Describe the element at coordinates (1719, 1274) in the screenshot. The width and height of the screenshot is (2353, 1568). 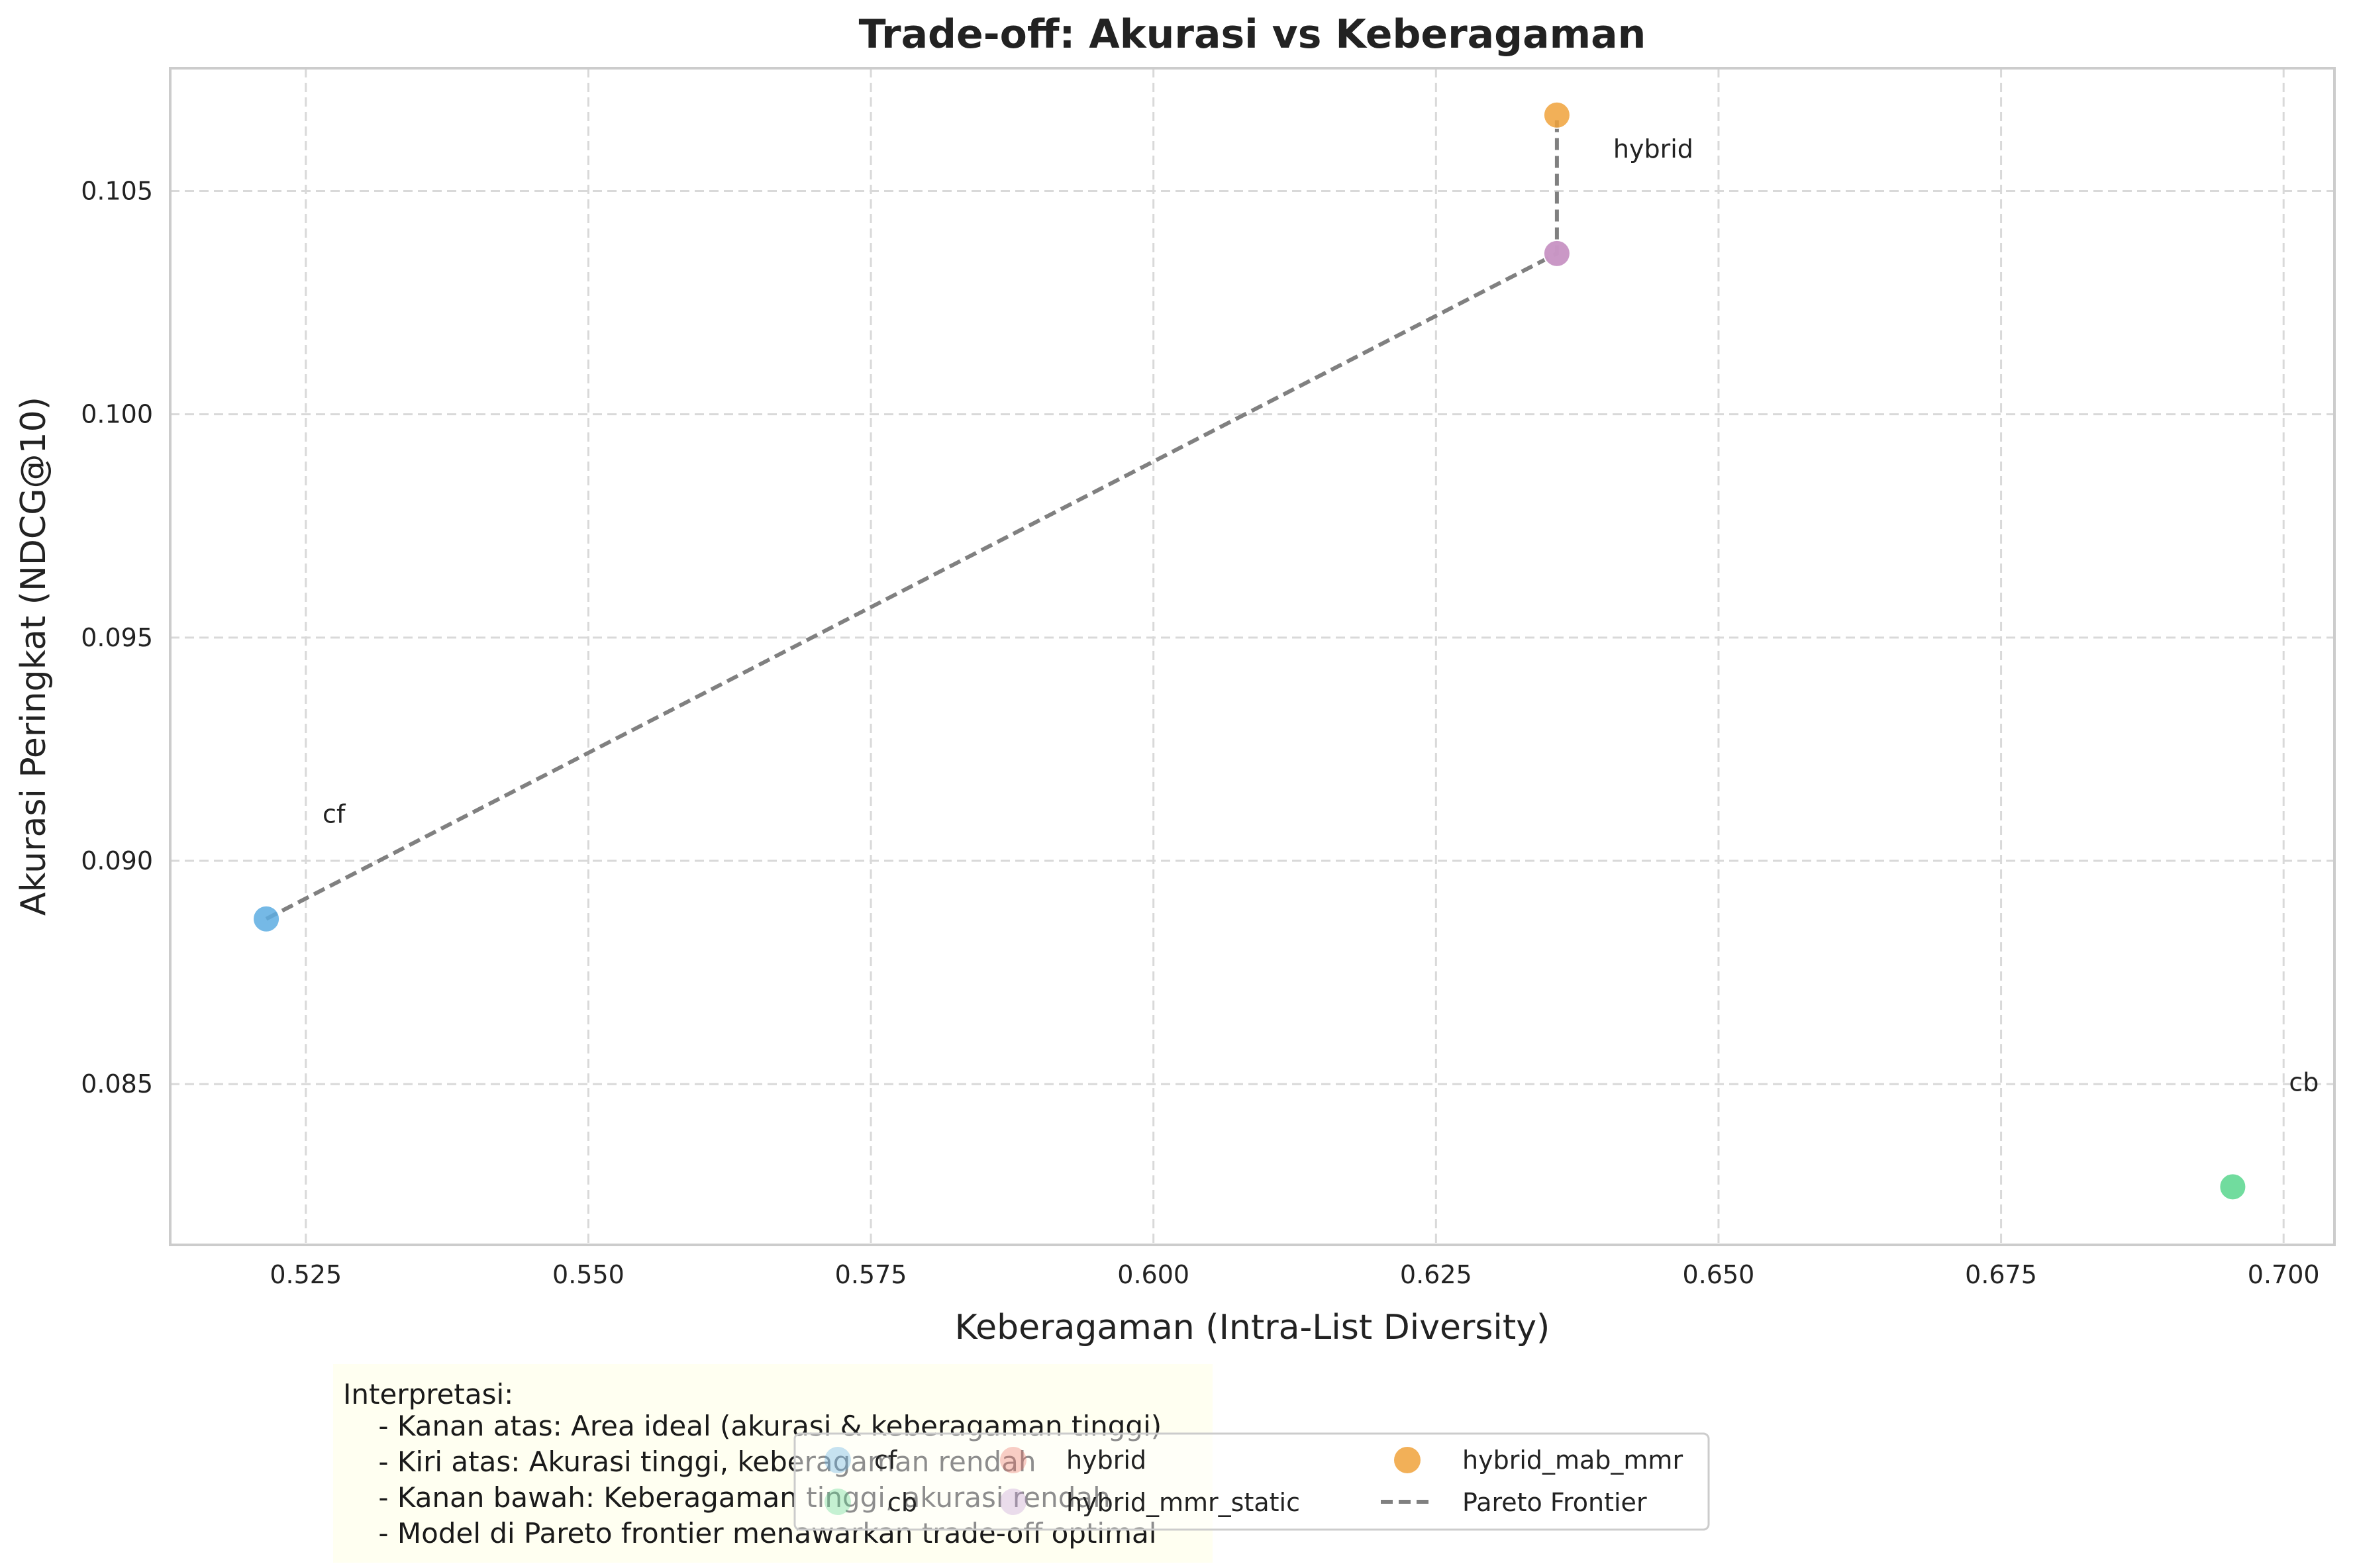
I see `x-tick-label: 0.650` at that location.